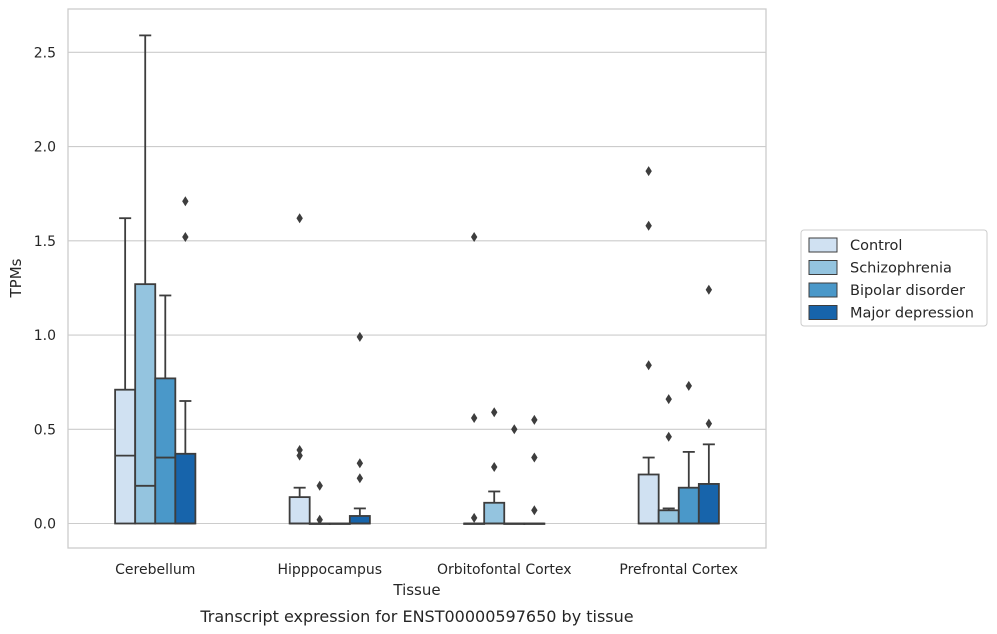  What do you see at coordinates (45, 525) in the screenshot?
I see `y-tick-label: 0.0` at bounding box center [45, 525].